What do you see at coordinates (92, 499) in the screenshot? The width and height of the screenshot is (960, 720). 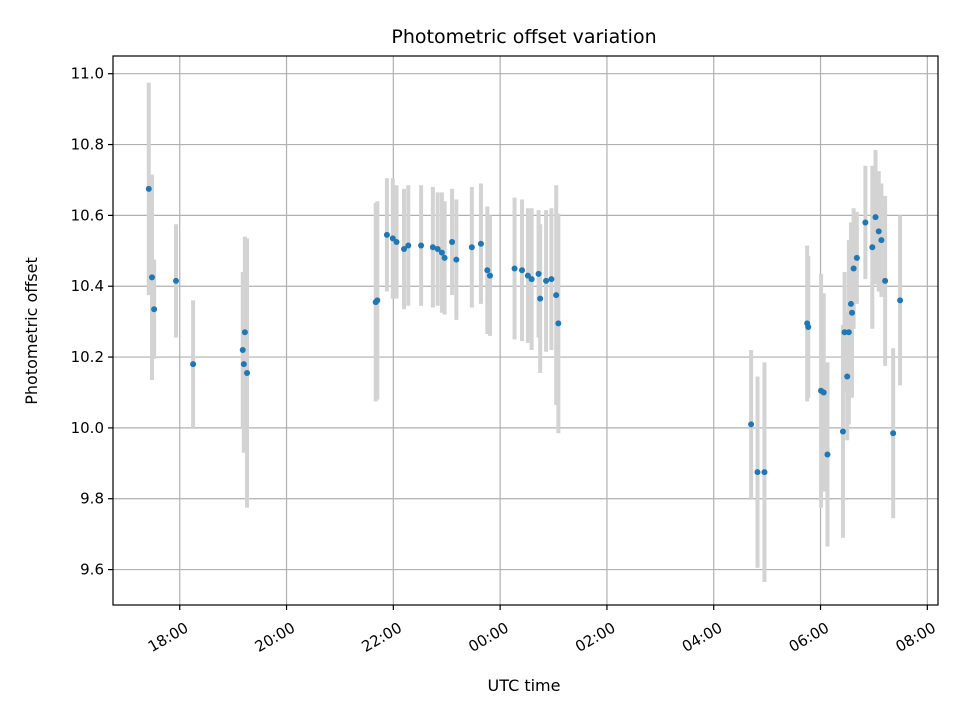 I see `y-tick-label: 9.8` at bounding box center [92, 499].